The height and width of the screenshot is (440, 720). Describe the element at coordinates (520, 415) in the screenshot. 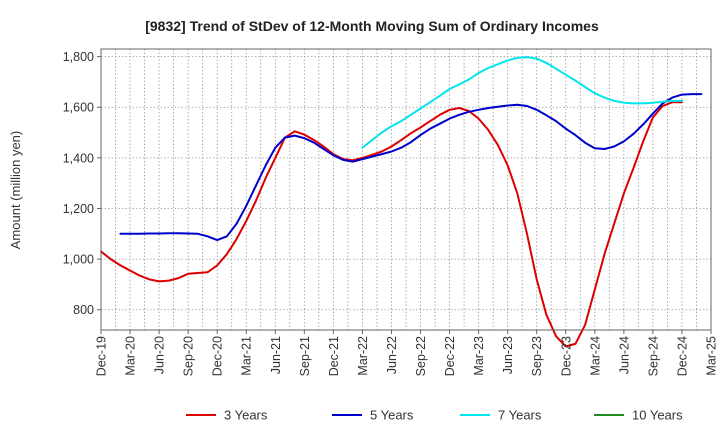

I see `legend-label-7-years: 7 Years` at that location.